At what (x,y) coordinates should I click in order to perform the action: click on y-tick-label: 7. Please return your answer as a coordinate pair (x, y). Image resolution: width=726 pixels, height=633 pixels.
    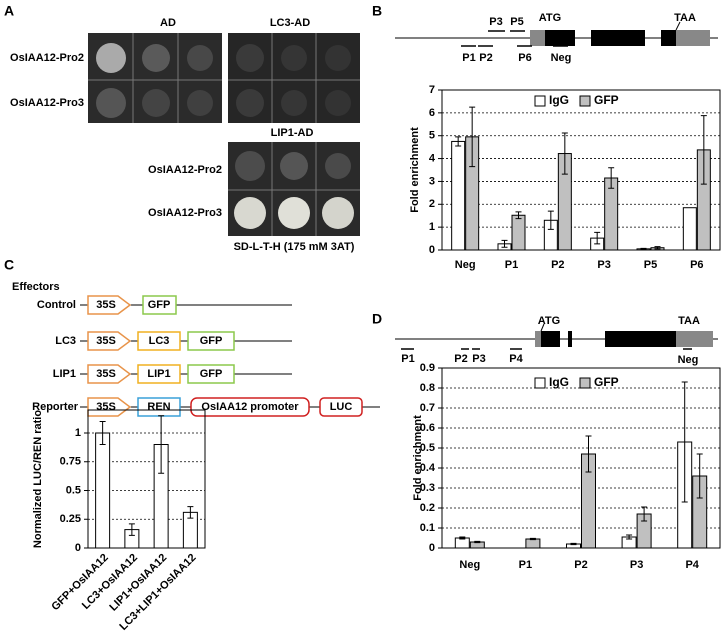
    Looking at the image, I should click on (432, 90).